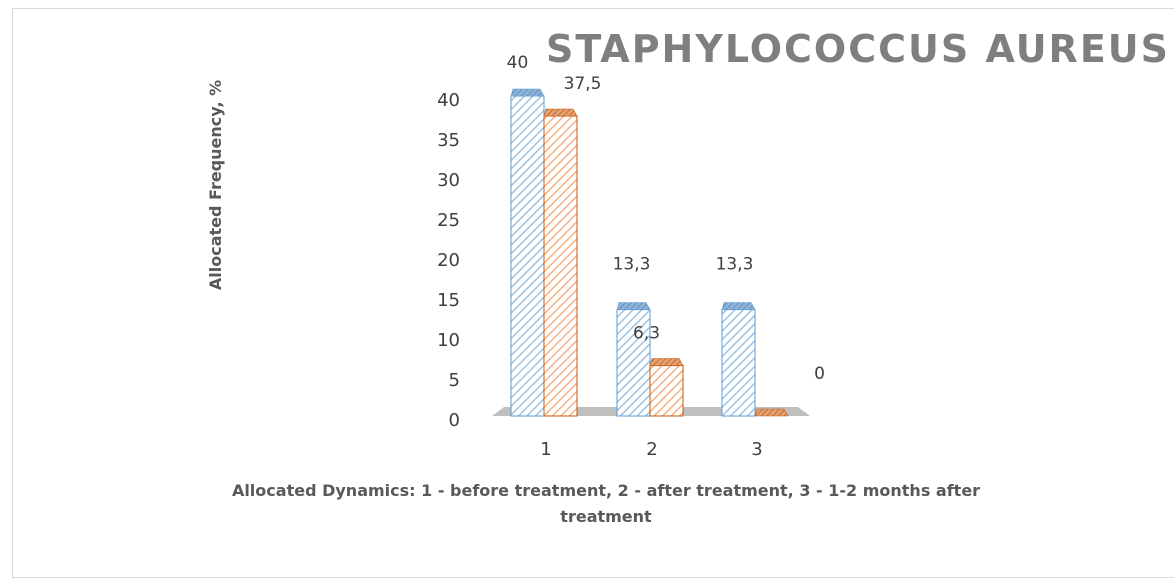  Describe the element at coordinates (646, 334) in the screenshot. I see `data-label: 6,3` at that location.